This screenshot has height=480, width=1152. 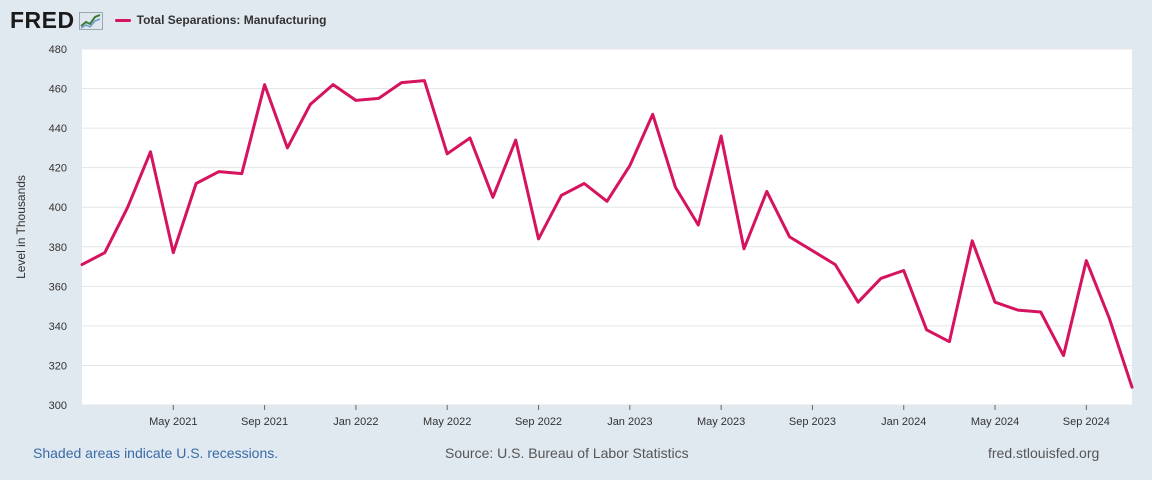 I want to click on x-tick-label: Jan 2024, so click(x=903, y=422).